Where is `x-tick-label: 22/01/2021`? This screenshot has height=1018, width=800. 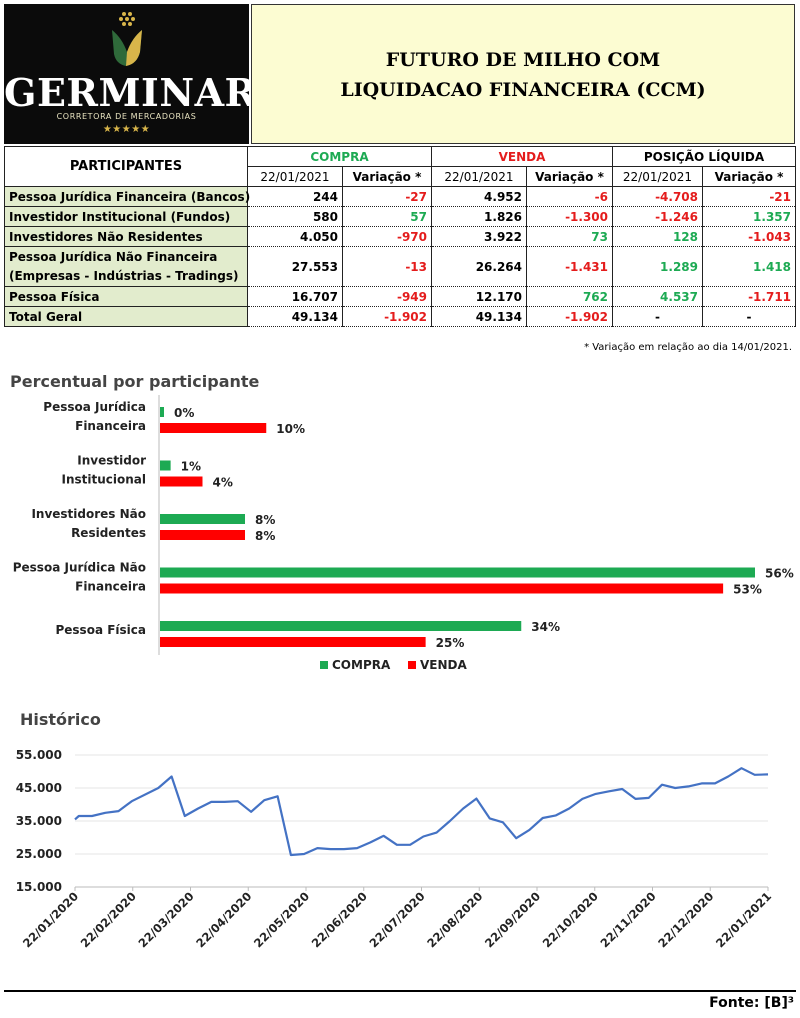 x-tick-label: 22/01/2021 is located at coordinates (743, 919).